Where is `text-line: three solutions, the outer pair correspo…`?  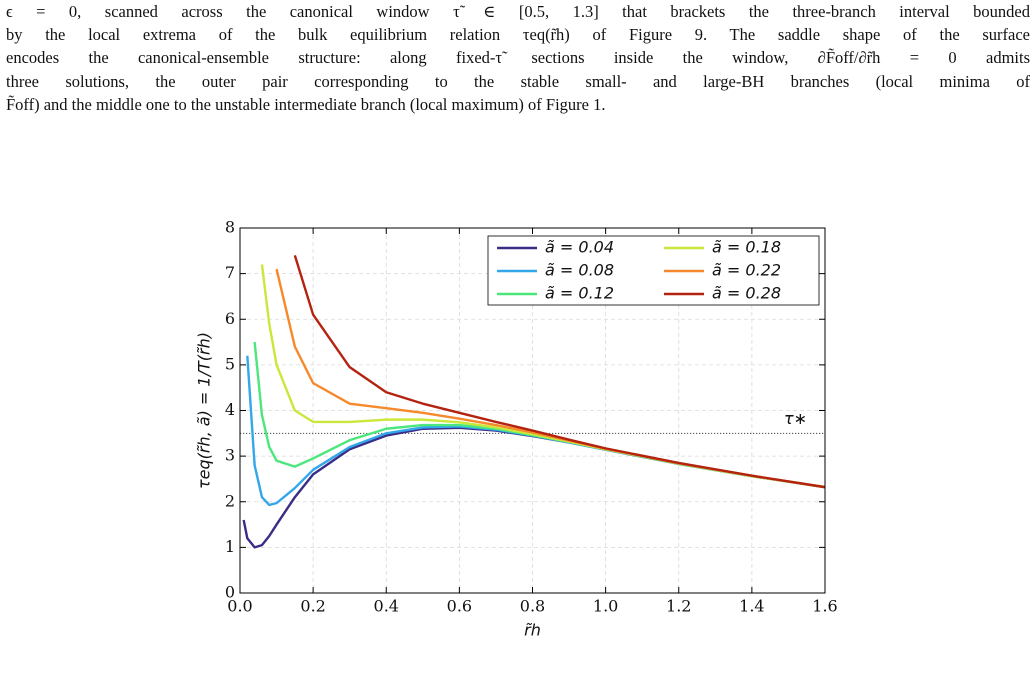 text-line: three solutions, the outer pair correspo… is located at coordinates (518, 81).